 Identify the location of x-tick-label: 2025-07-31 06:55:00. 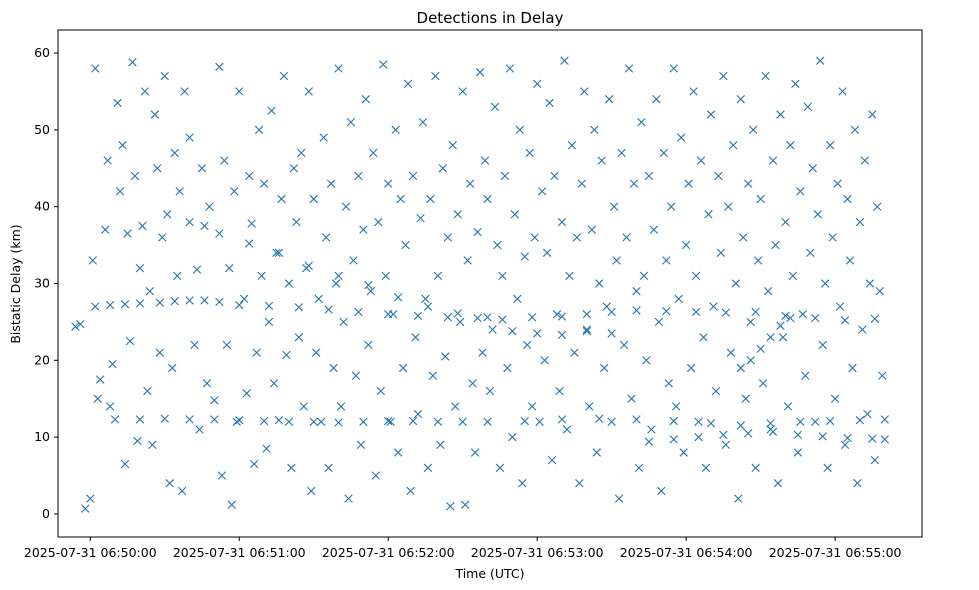
(835, 552).